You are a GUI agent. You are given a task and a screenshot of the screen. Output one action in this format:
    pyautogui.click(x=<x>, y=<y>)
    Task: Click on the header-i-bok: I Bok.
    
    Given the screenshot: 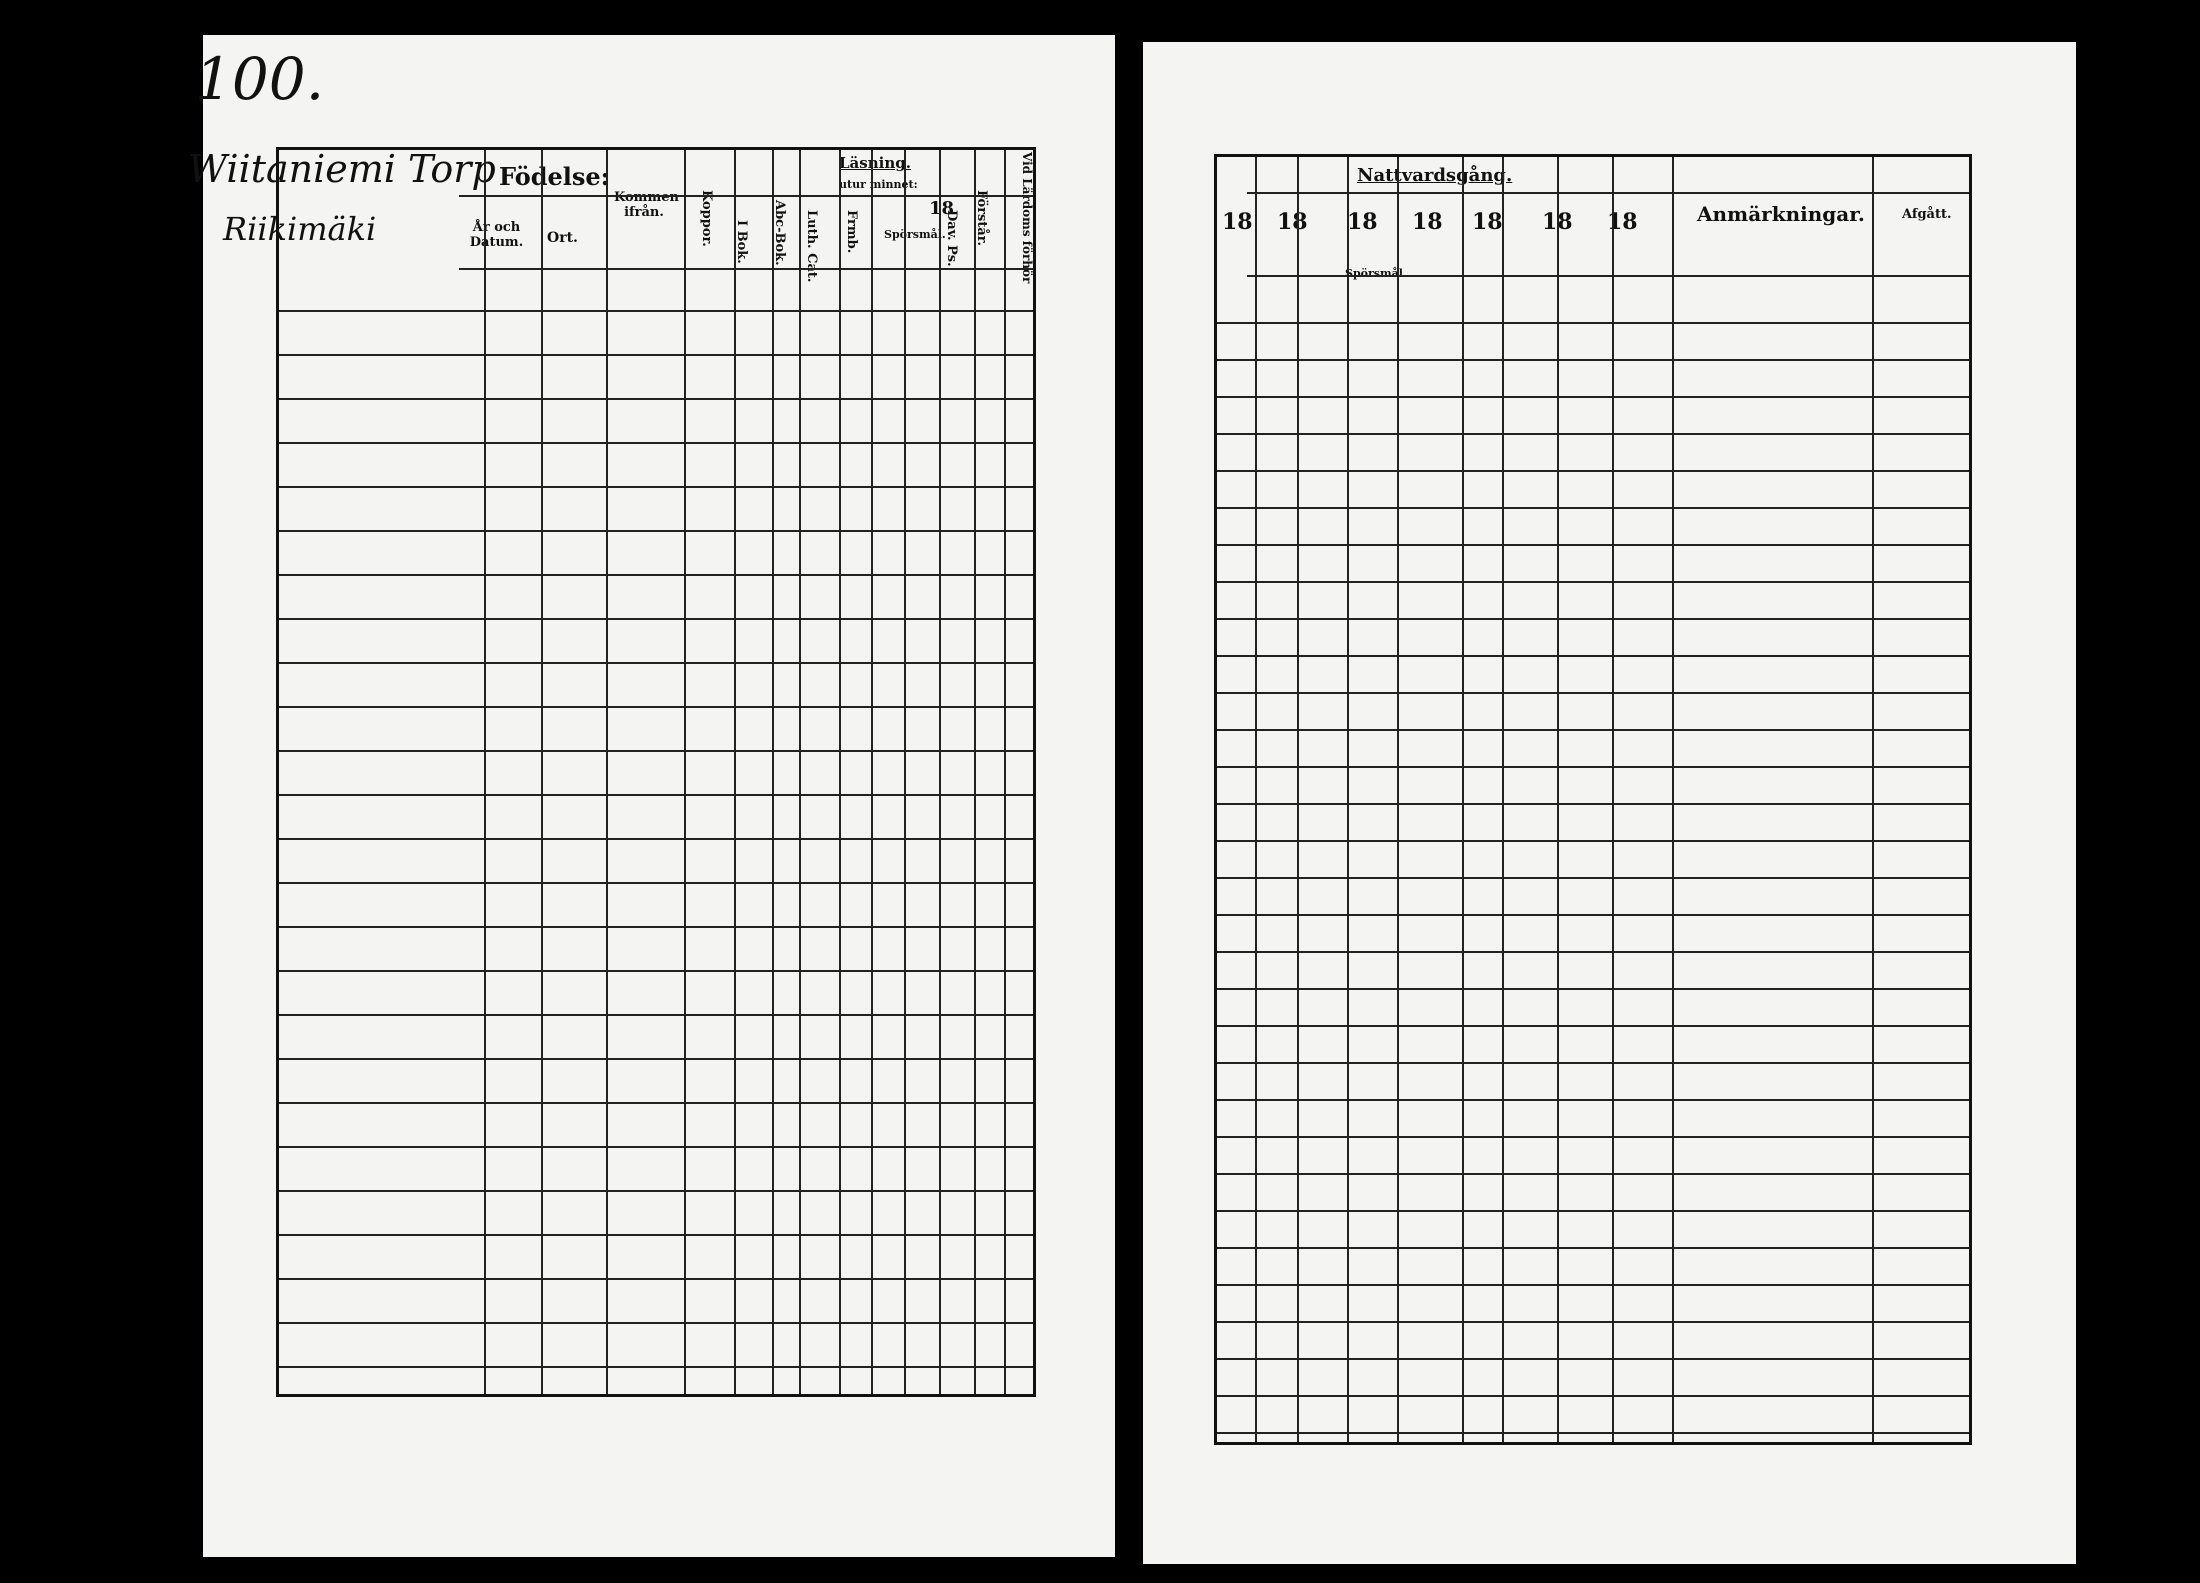 What is the action you would take?
    pyautogui.click(x=741, y=242)
    